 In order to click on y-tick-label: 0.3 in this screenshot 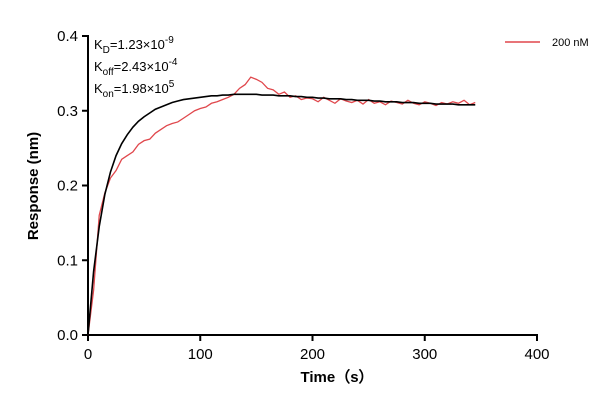, I will do `click(67, 111)`.